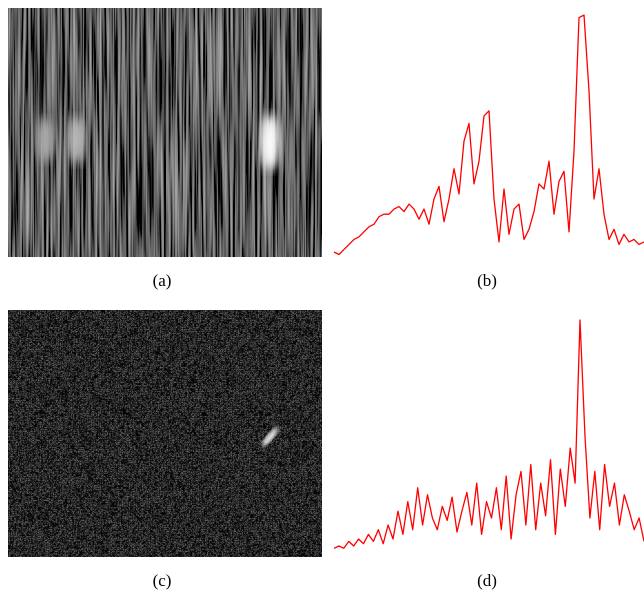 The image size is (644, 594). Describe the element at coordinates (162, 280) in the screenshot. I see `caption: (a)` at that location.